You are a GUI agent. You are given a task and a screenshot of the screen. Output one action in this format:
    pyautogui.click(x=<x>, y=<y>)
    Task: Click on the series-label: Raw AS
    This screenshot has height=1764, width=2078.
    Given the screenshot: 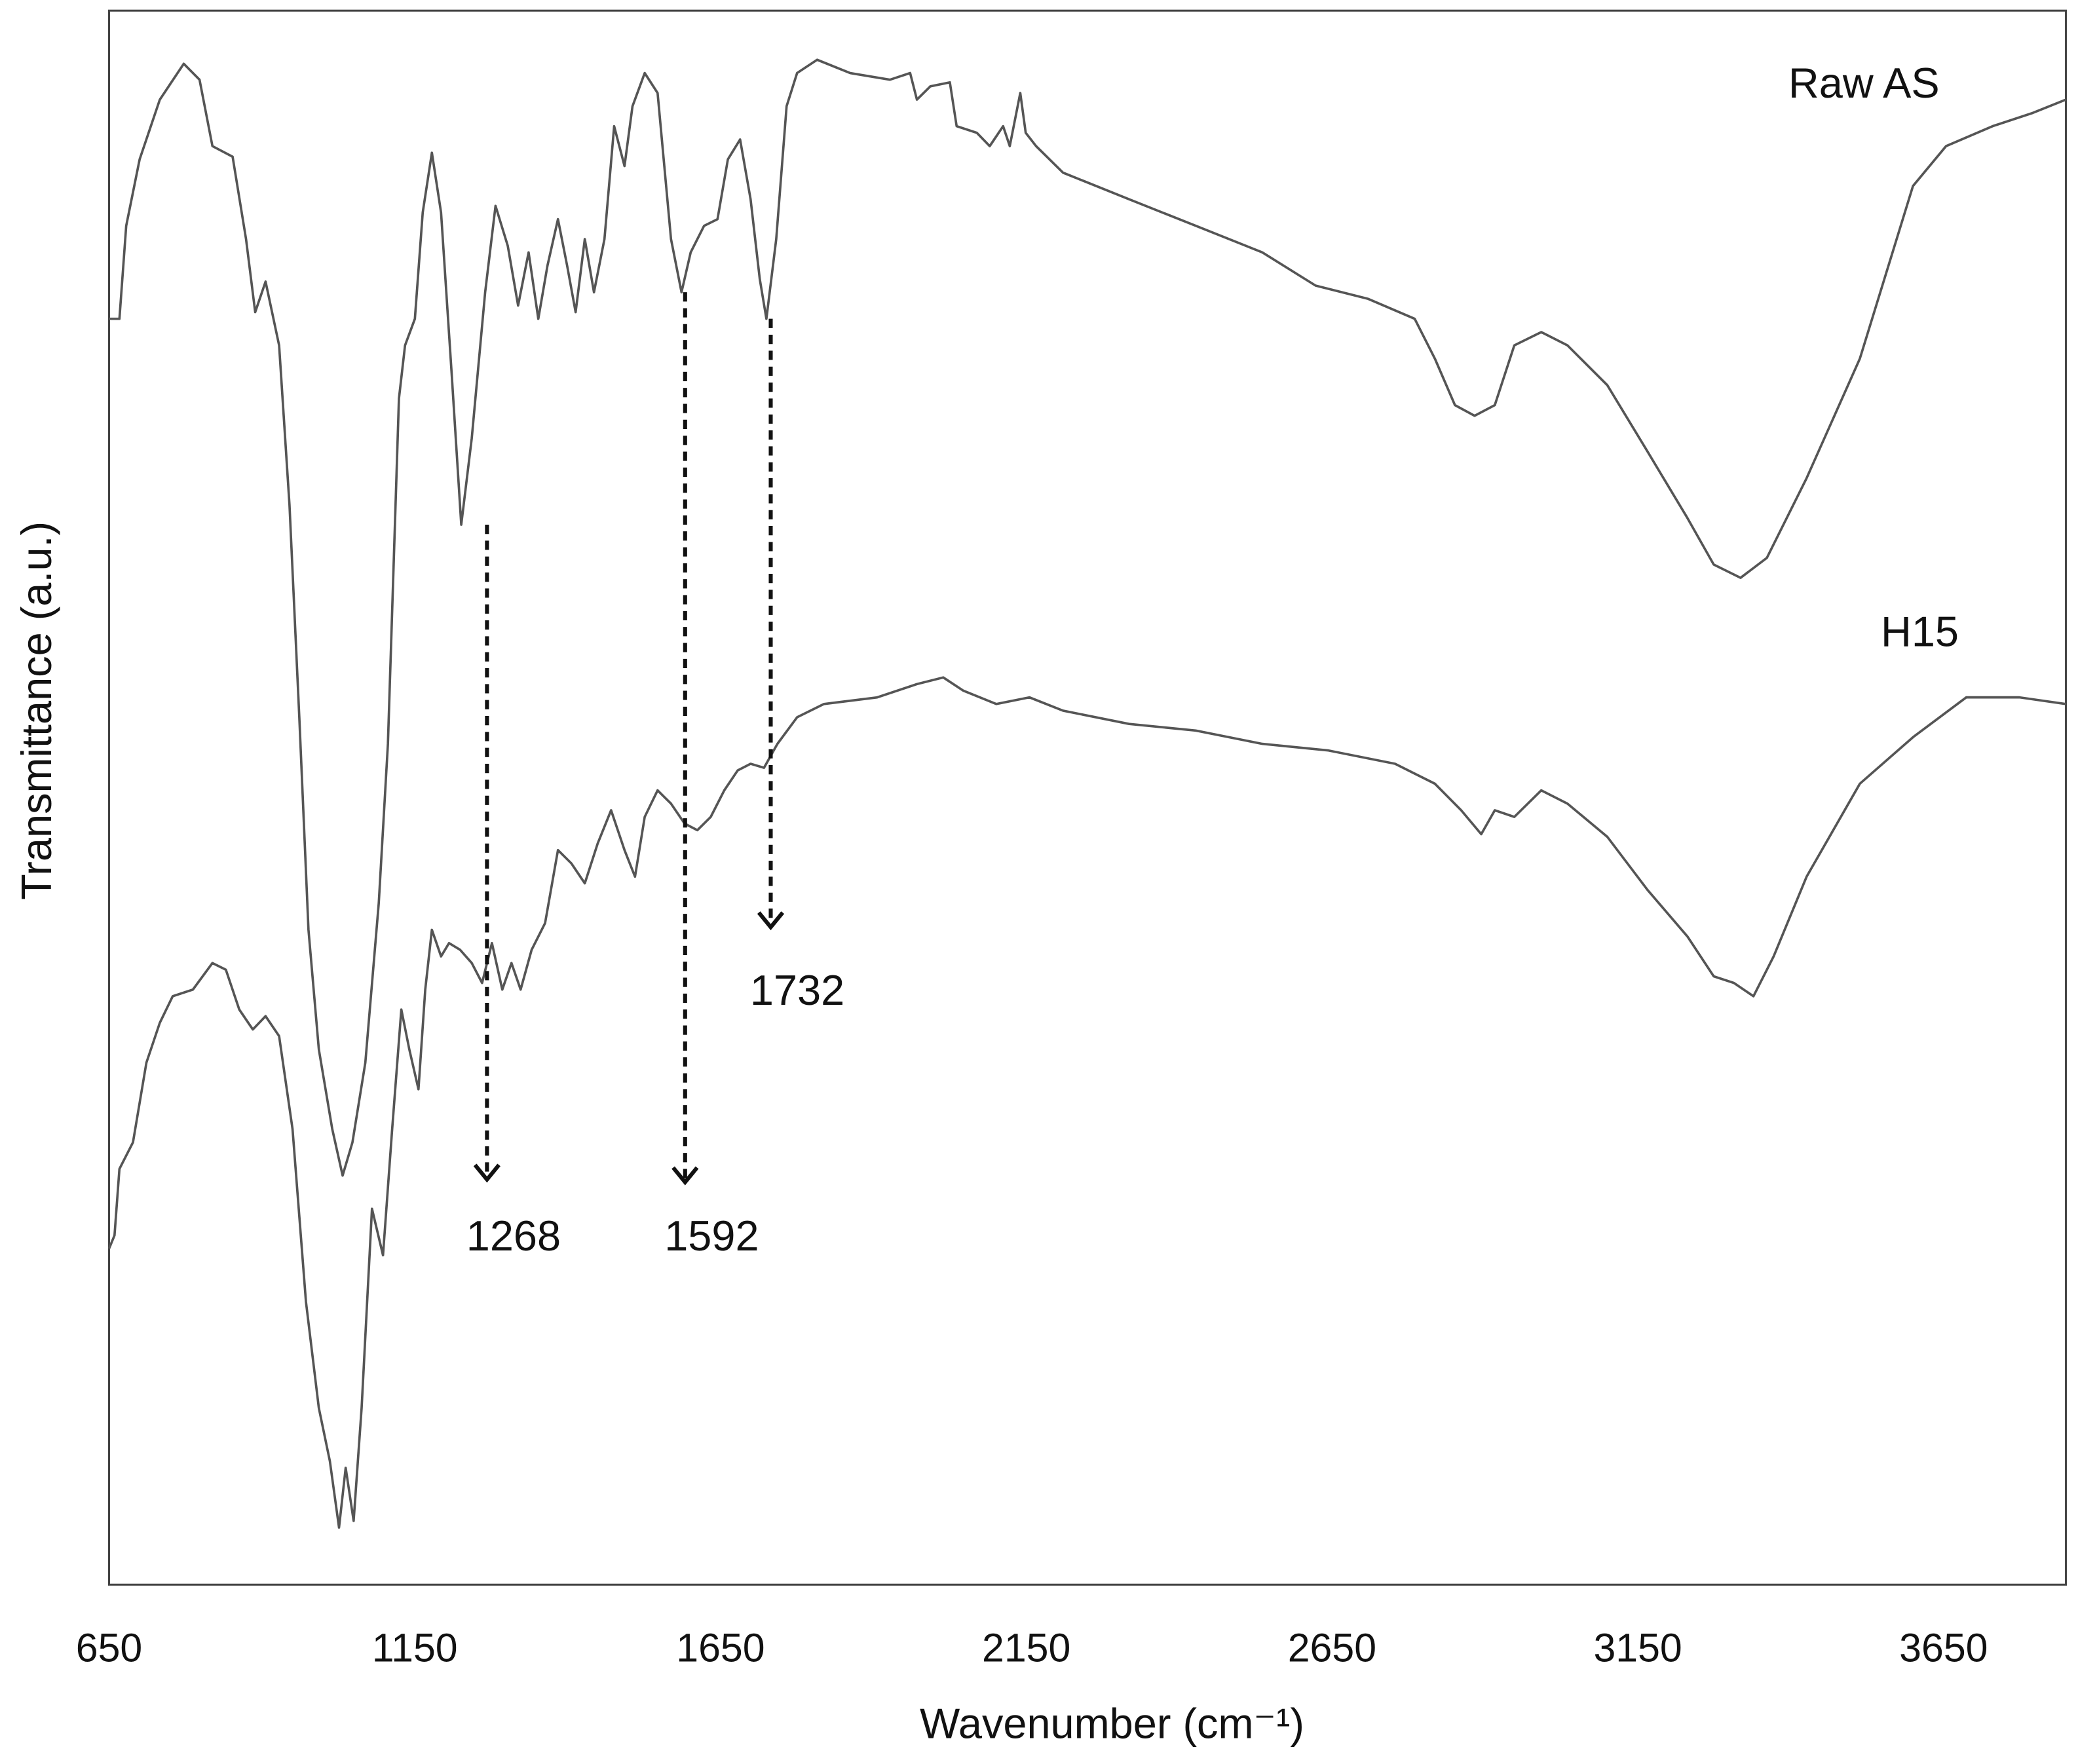 What is the action you would take?
    pyautogui.click(x=1864, y=83)
    